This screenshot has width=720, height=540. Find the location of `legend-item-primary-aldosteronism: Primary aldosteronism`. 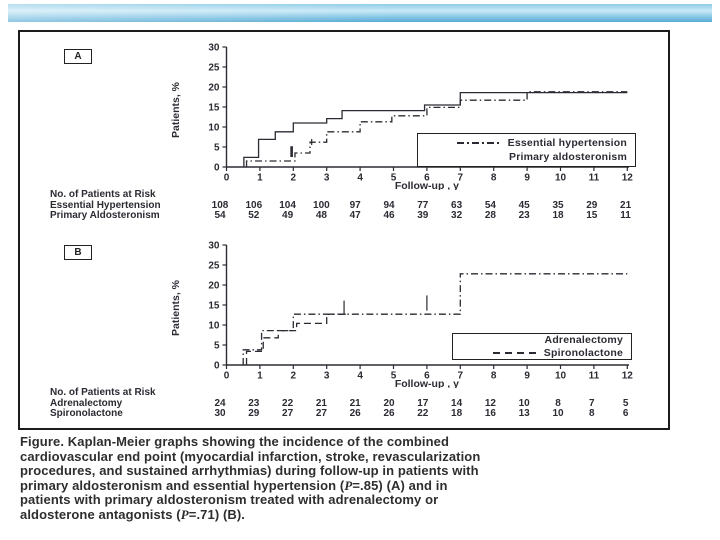

legend-item-primary-aldosteronism: Primary aldosteronism is located at coordinates (526, 157).